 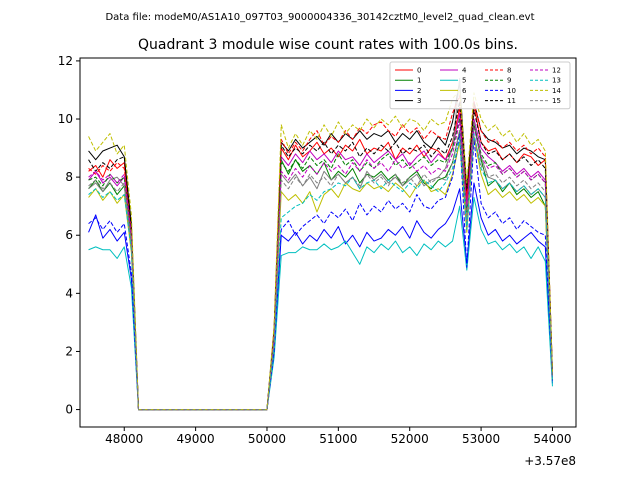 I want to click on legend-label-13: 13, so click(x=556, y=81).